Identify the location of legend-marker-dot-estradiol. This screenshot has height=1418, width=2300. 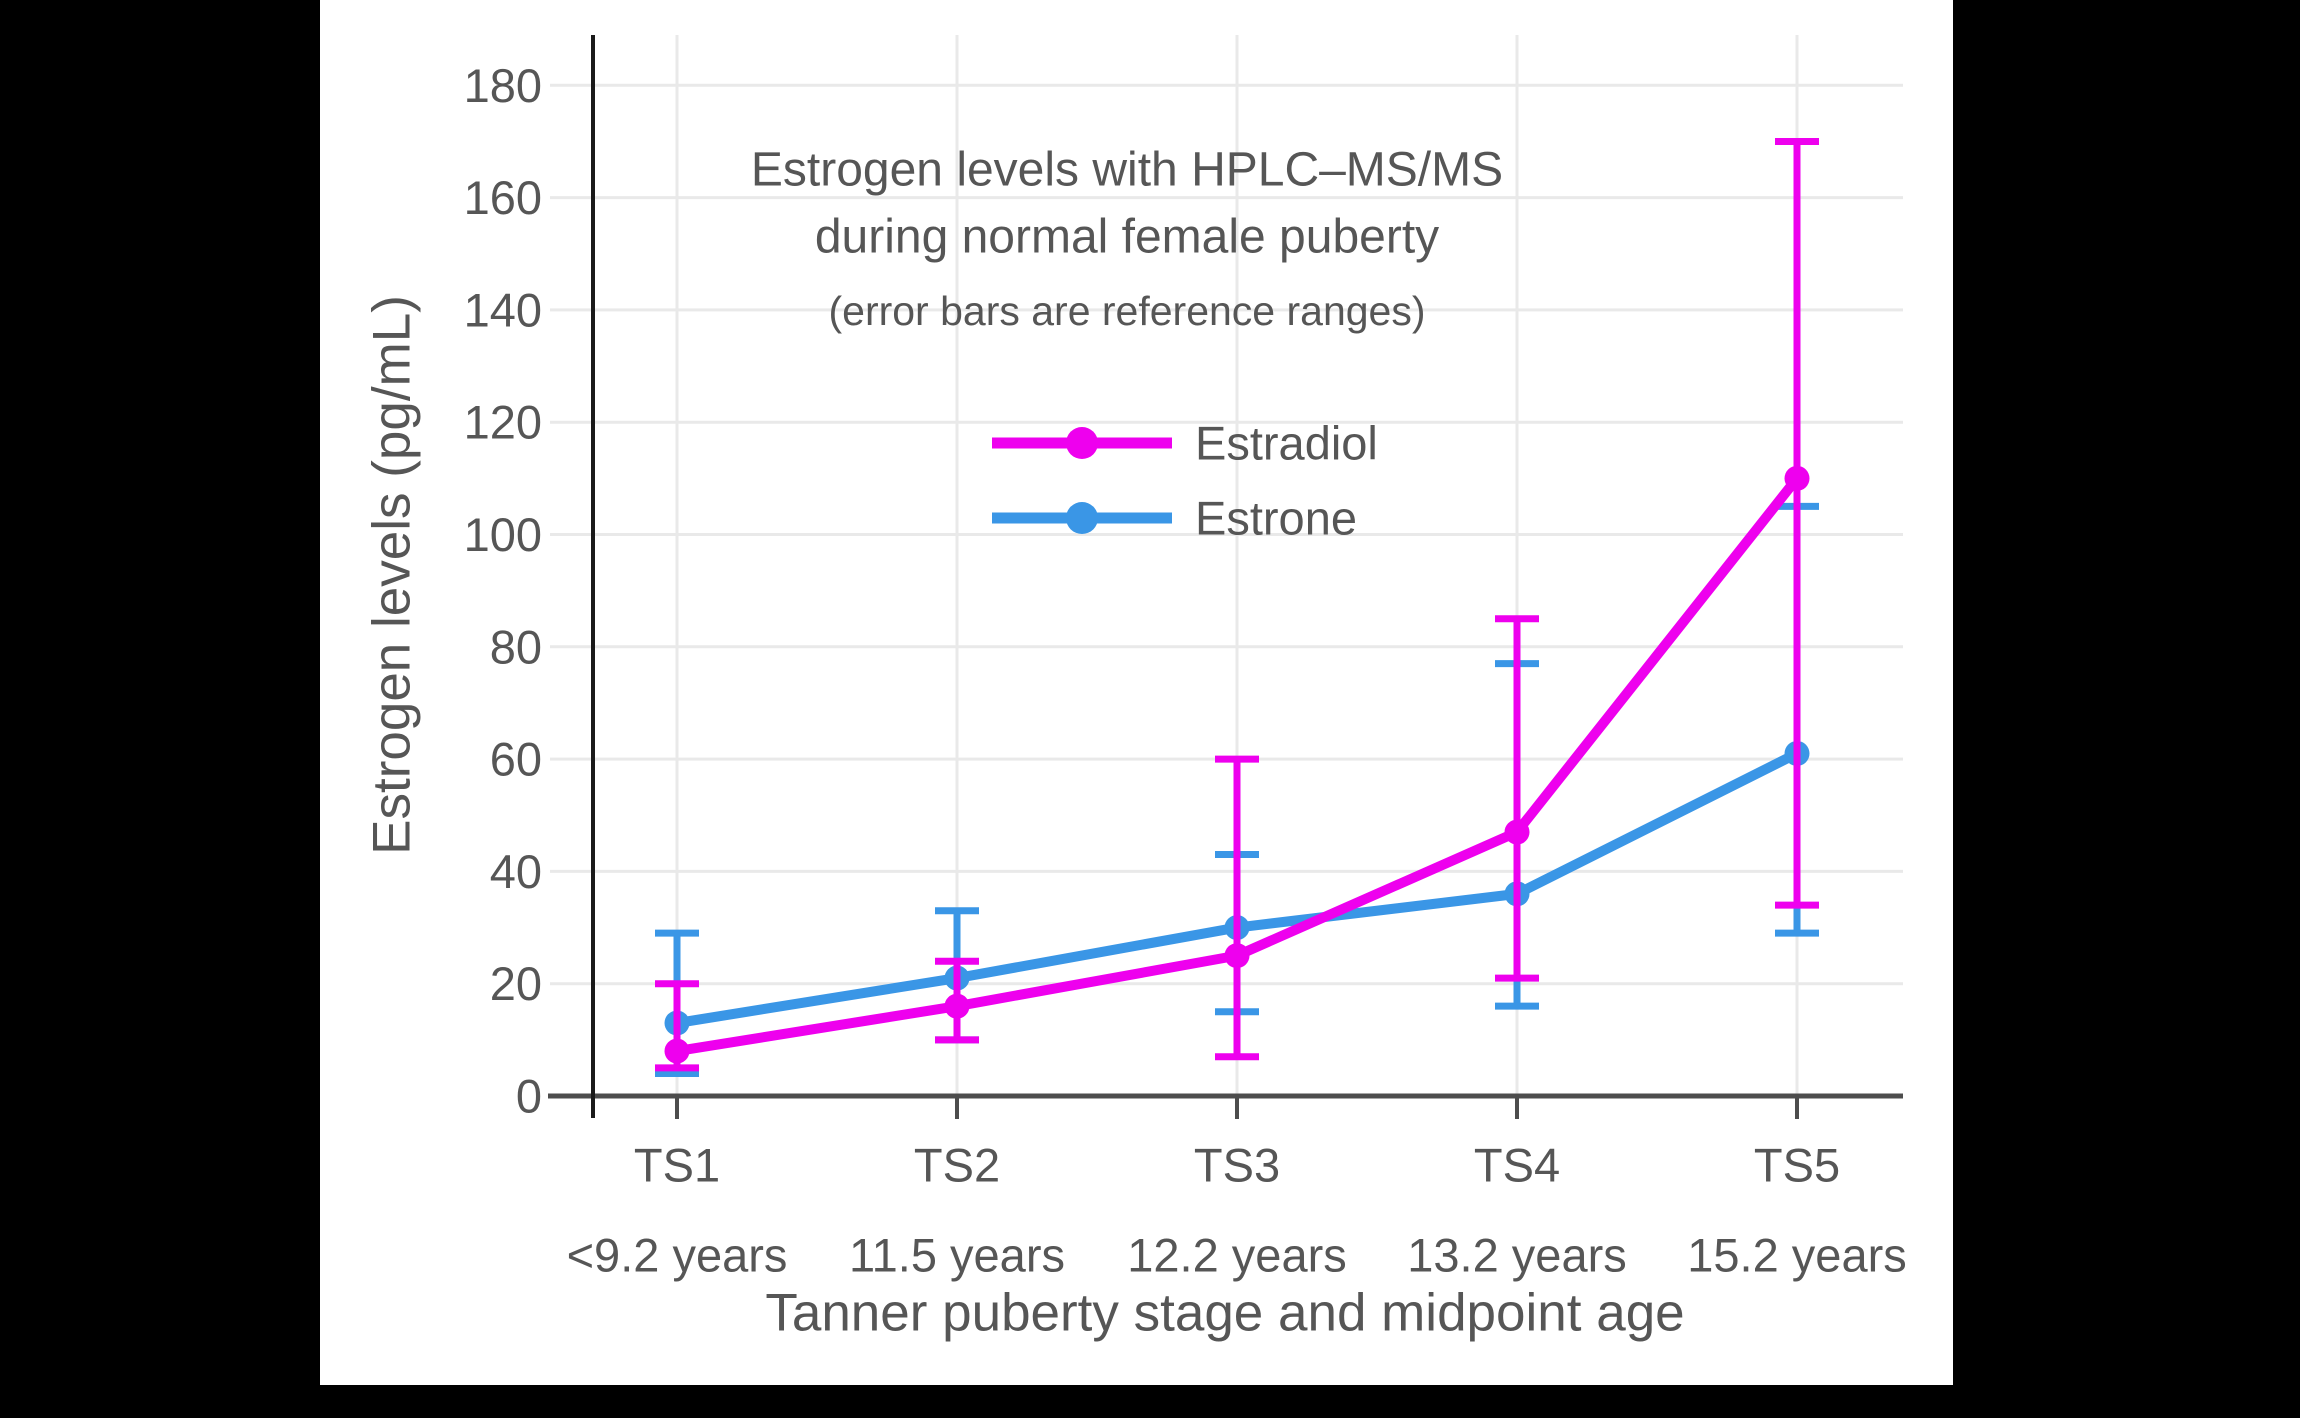
(1082, 443).